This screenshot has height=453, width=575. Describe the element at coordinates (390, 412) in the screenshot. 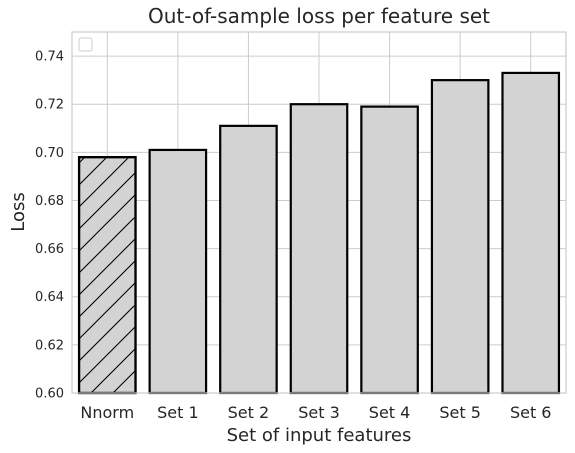

I see `x-tick-label: Set 4` at that location.